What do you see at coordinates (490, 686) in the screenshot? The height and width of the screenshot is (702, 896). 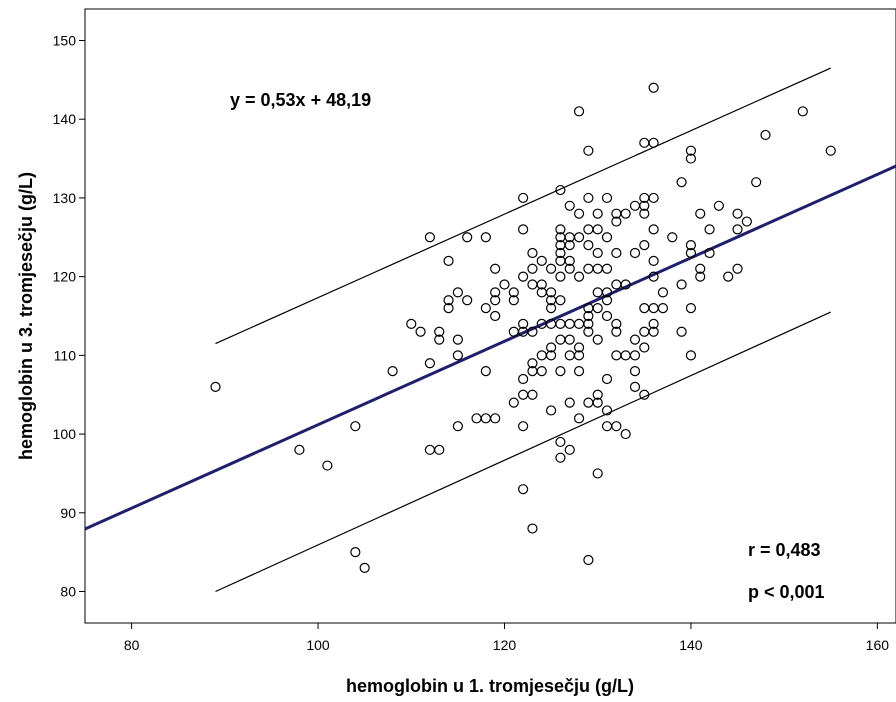 I see `x-axis-title: hemoglobin u 1. tromjesečju (g/L)` at bounding box center [490, 686].